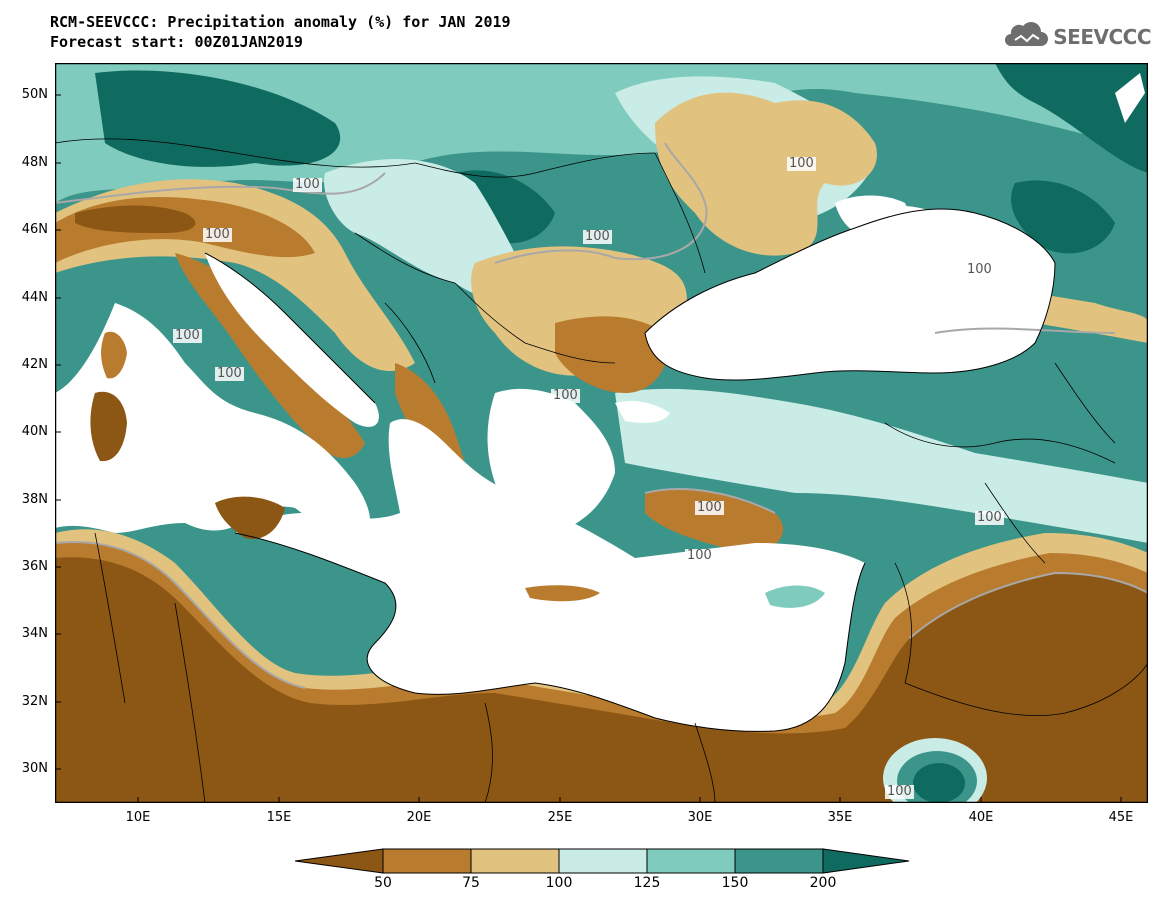 Image resolution: width=1165 pixels, height=907 pixels. Describe the element at coordinates (647, 883) in the screenshot. I see `colorbar-label: 125` at that location.